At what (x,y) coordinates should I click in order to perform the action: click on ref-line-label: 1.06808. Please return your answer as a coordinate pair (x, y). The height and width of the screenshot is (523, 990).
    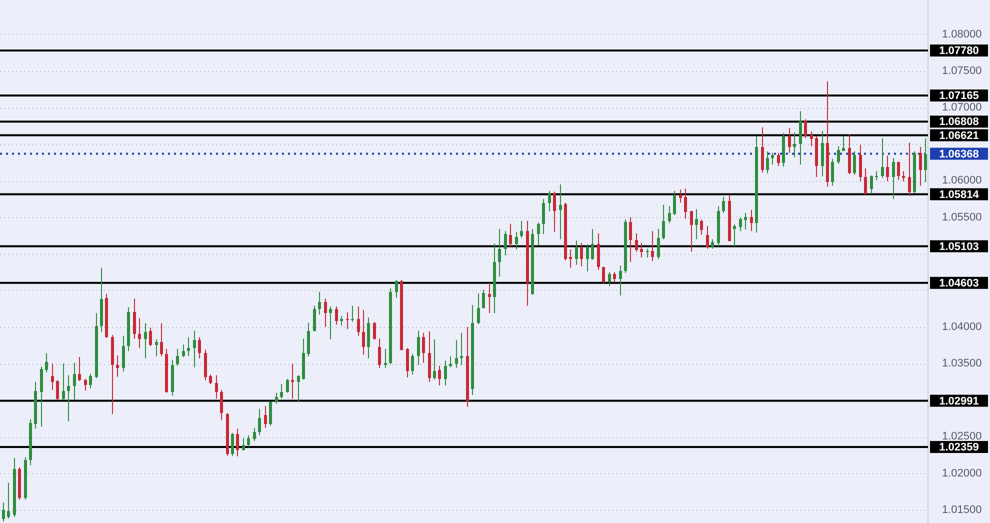
    Looking at the image, I should click on (959, 122).